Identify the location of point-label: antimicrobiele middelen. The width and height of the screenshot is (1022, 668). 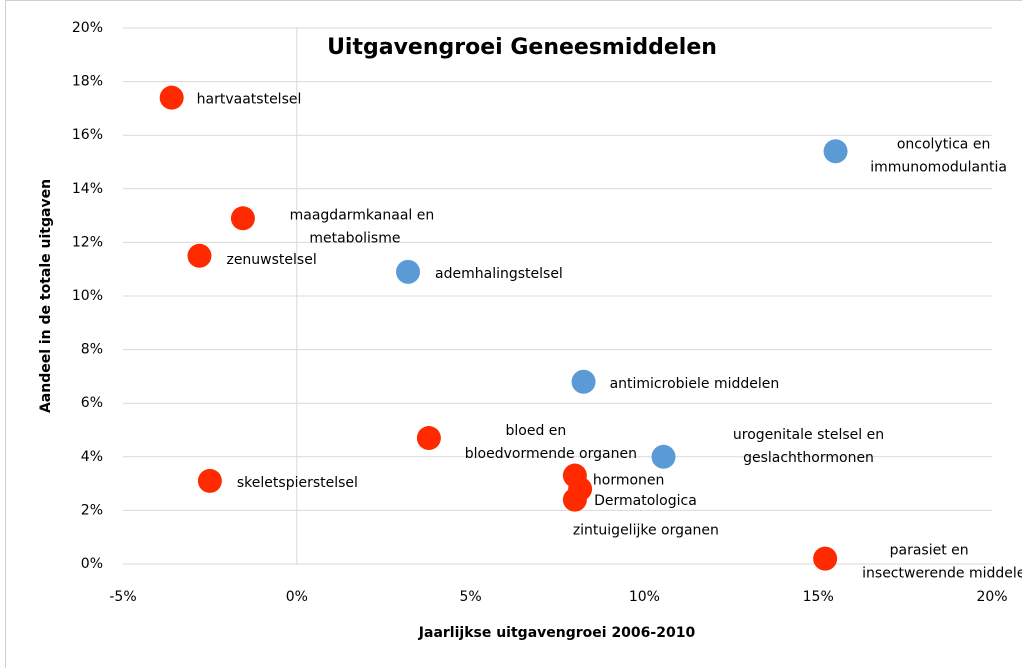
(695, 384).